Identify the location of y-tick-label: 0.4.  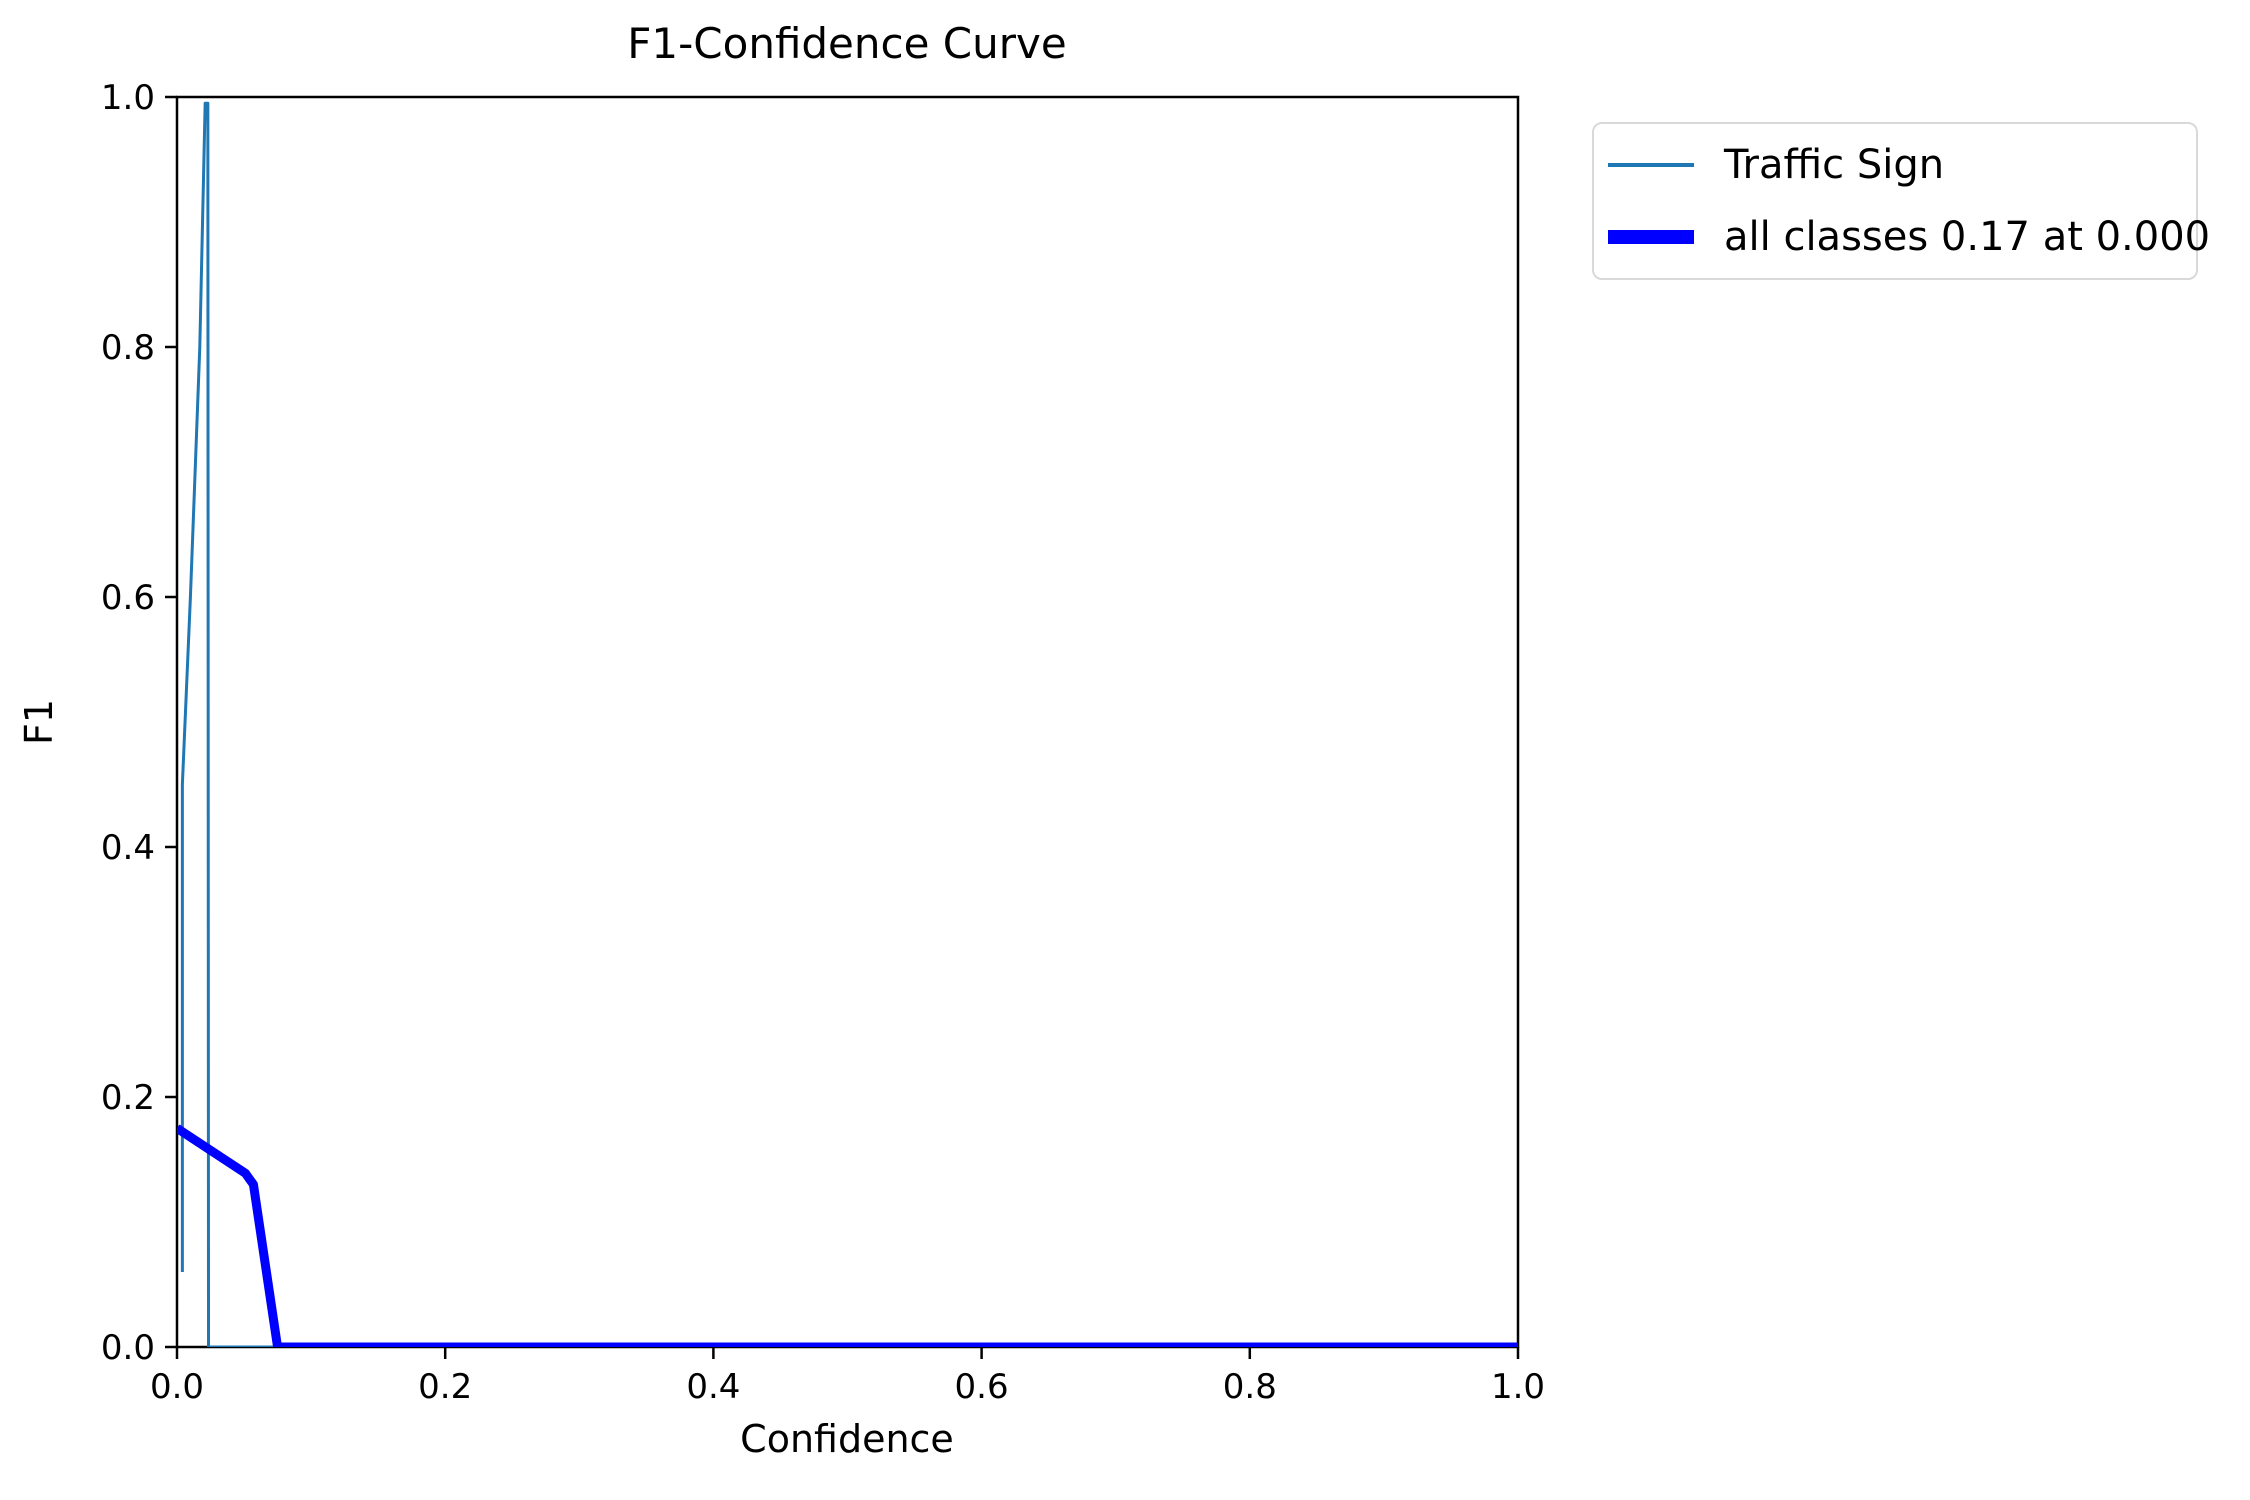
(128, 848).